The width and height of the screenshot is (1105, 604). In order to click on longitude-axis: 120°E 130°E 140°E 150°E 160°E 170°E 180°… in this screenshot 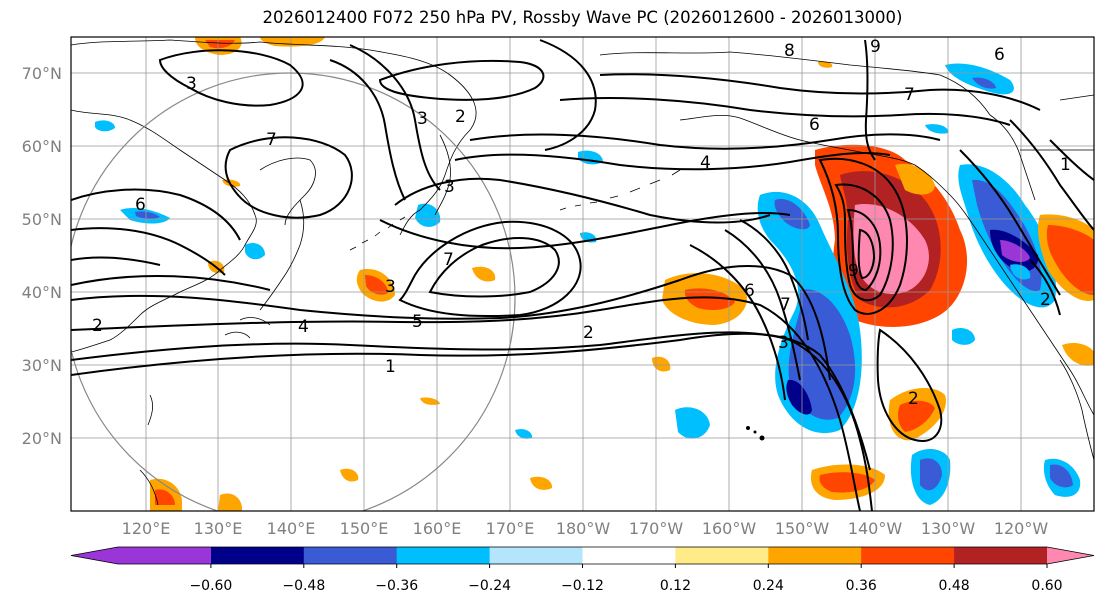, I will do `click(585, 528)`.